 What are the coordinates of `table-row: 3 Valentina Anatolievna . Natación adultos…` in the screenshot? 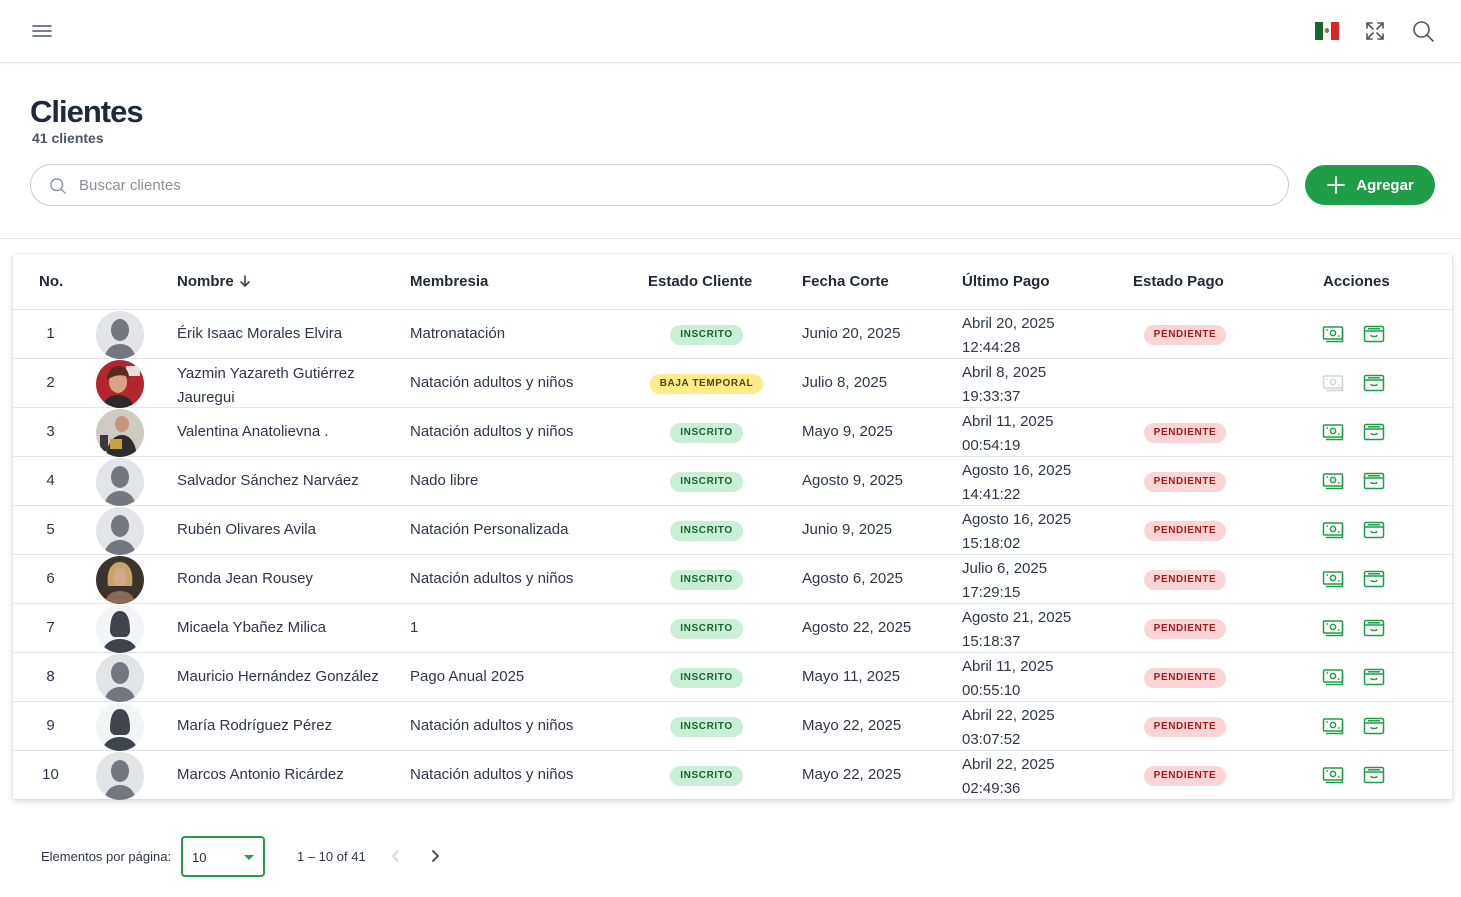 It's located at (732, 432).